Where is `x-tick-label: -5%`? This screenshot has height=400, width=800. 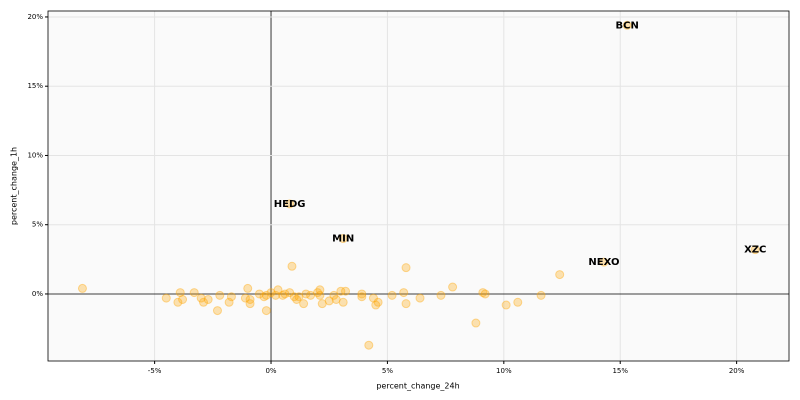 x-tick-label: -5% is located at coordinates (155, 371).